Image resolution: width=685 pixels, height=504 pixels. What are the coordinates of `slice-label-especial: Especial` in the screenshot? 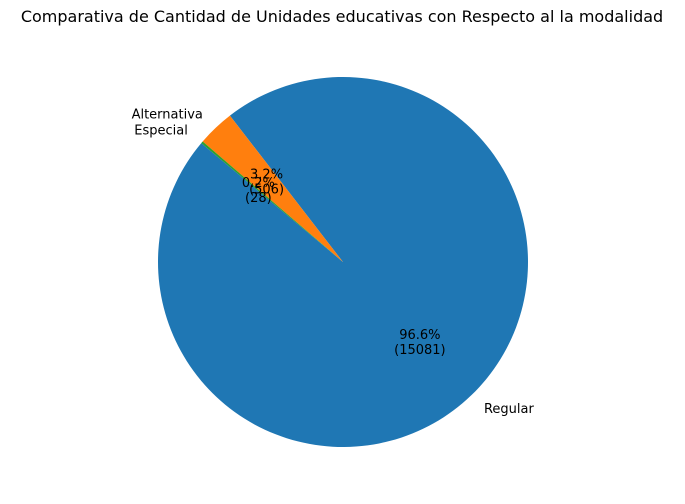 It's located at (161, 130).